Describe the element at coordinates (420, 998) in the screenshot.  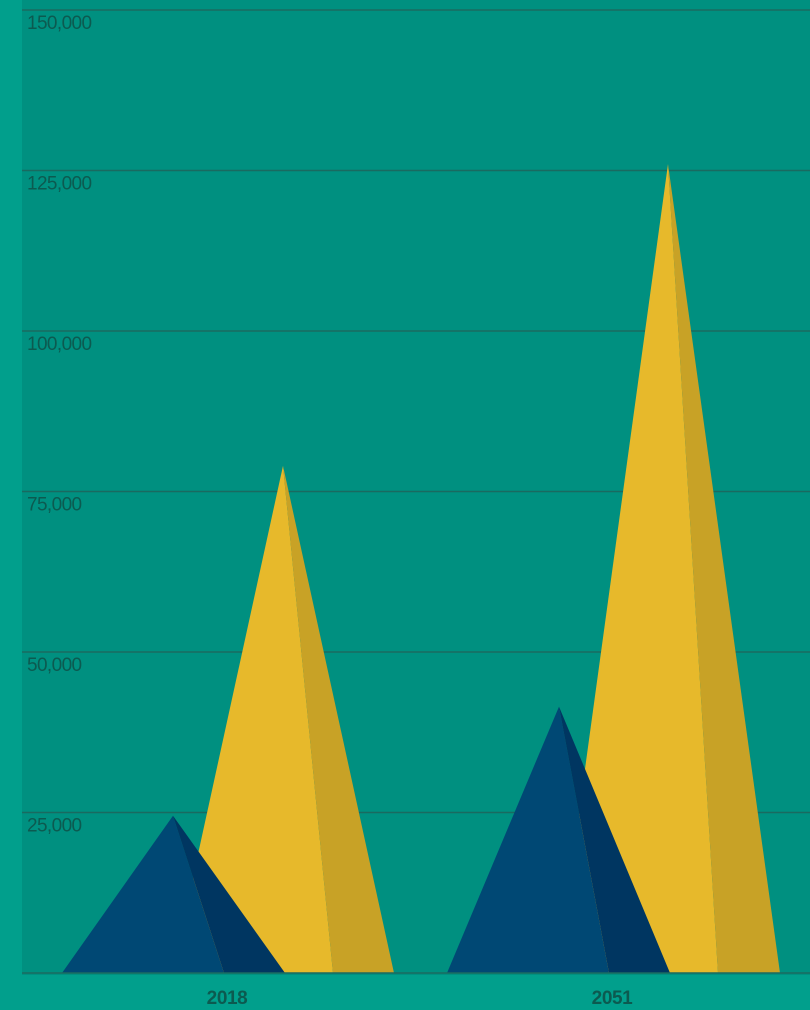
I see `x-axis-category-labels: 2018 2051` at that location.